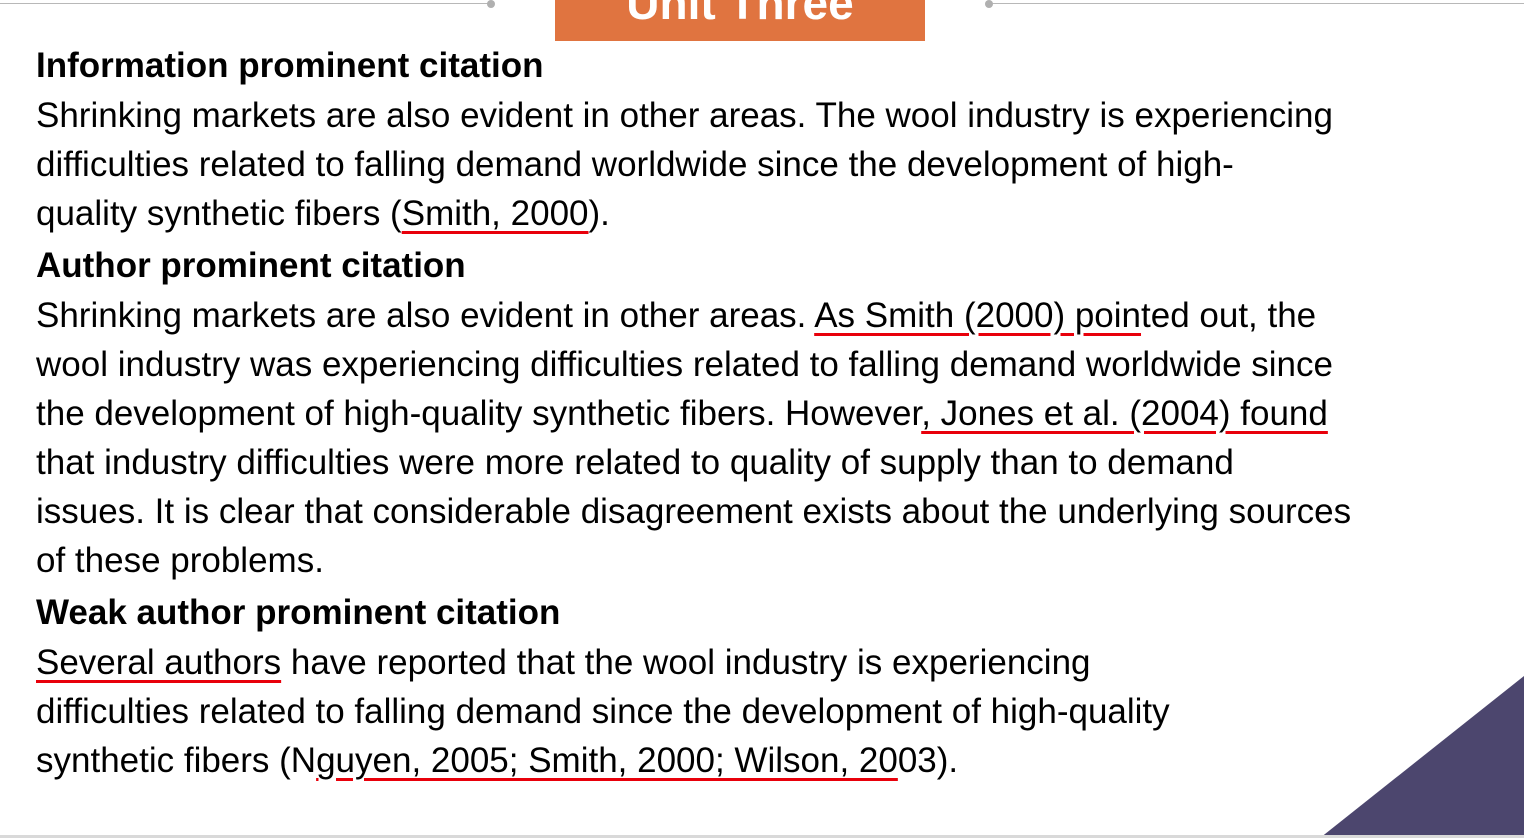 Image resolution: width=1524 pixels, height=838 pixels. What do you see at coordinates (491, 4) in the screenshot?
I see `top-left-rule-dot` at bounding box center [491, 4].